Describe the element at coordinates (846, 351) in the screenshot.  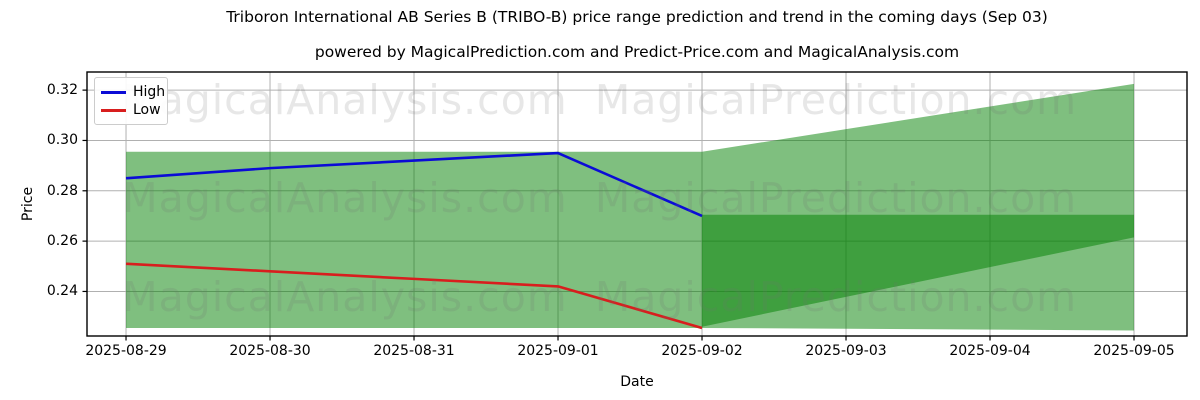
I see `x-tick-label: 2025-09-03` at that location.